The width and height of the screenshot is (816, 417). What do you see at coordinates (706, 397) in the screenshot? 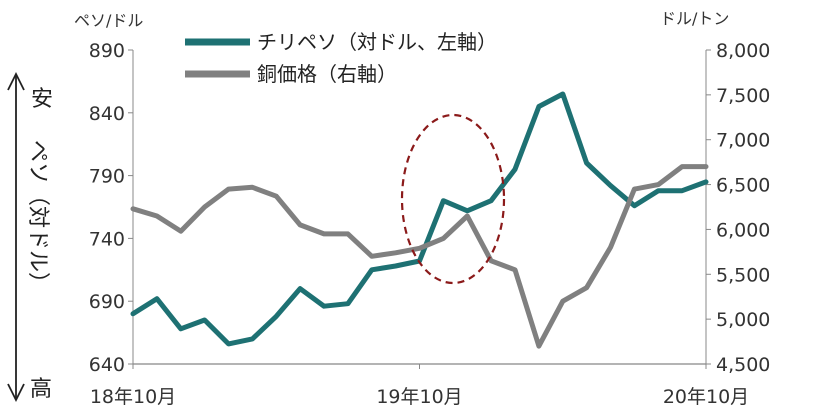
I see `x-tick-label: 20年10月` at bounding box center [706, 397].